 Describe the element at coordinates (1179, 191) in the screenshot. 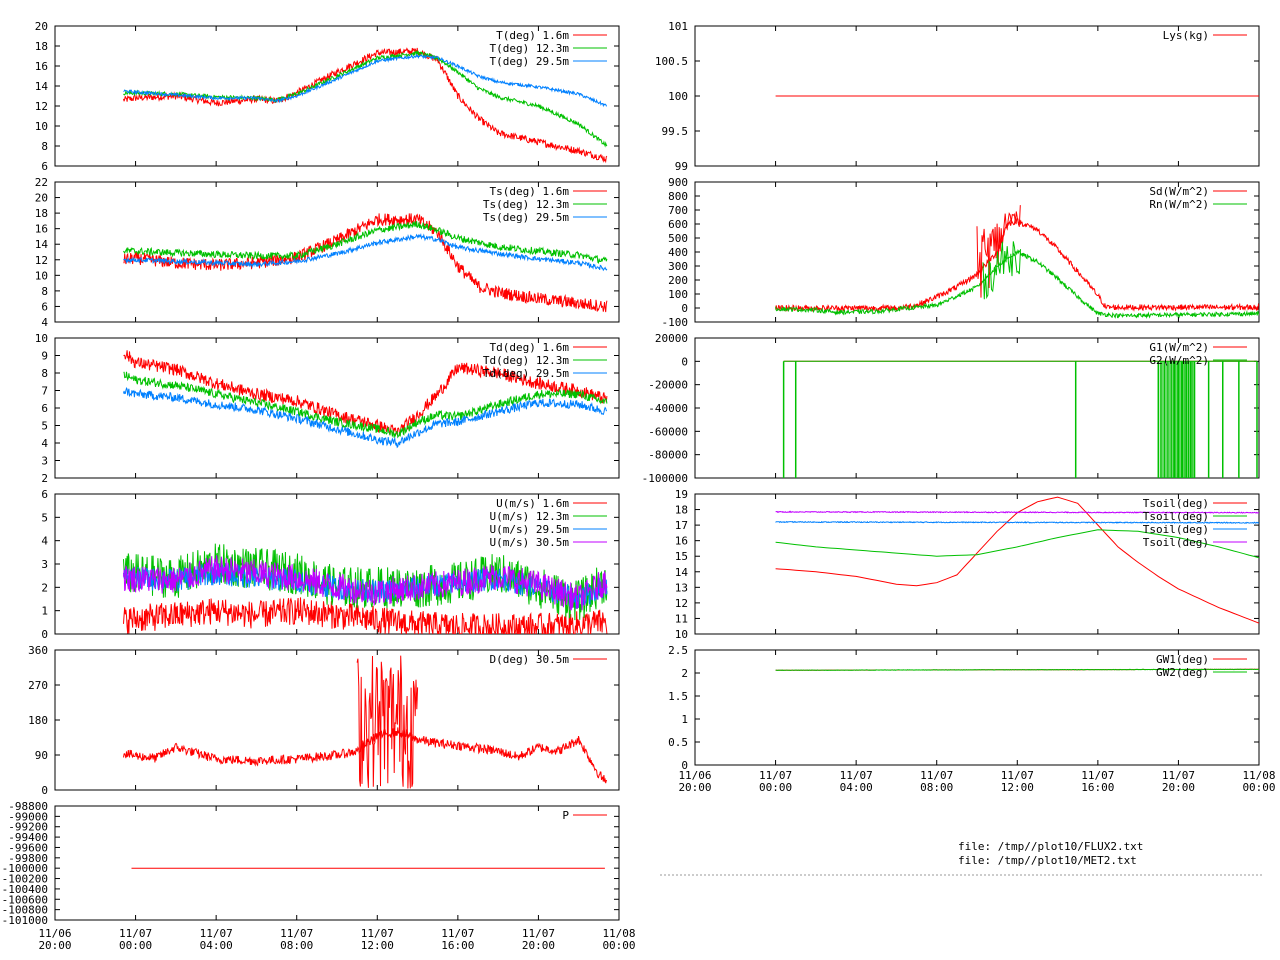

I see `legend-label: Sd(W/m^2)` at that location.